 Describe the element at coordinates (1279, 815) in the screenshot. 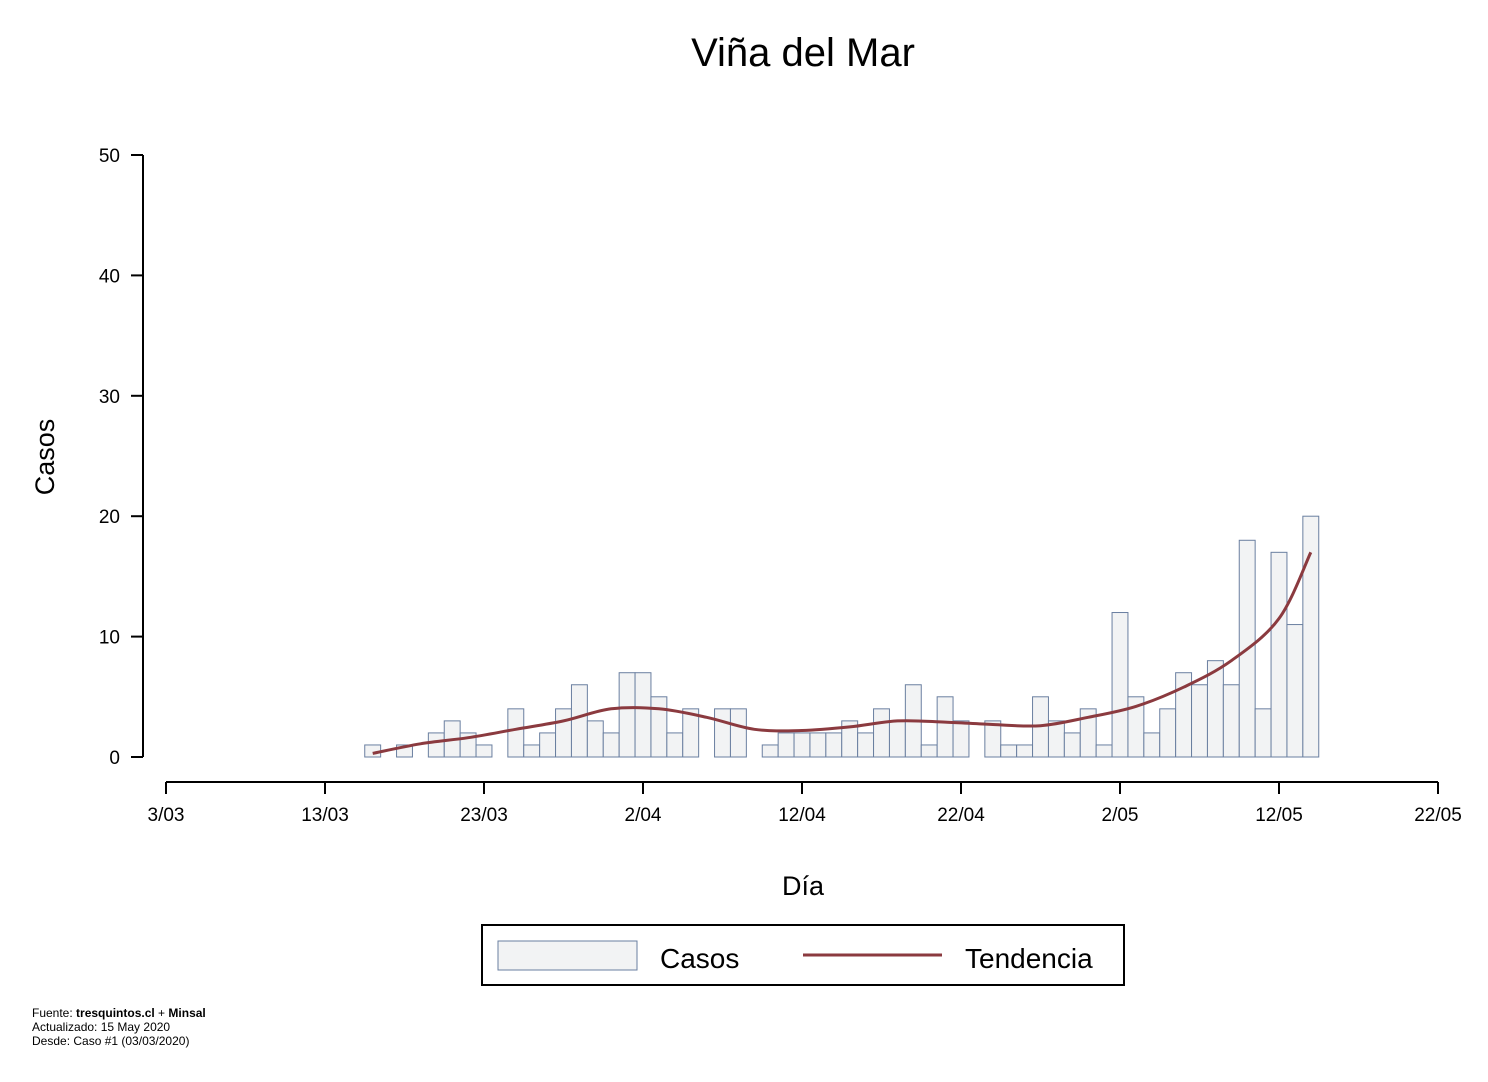

I see `x-tick-label: 12/05` at that location.